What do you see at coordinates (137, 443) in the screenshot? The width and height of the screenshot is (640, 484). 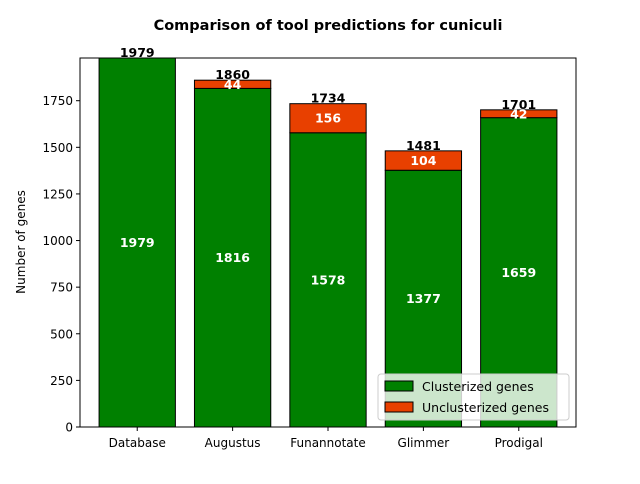 I see `x-tick-label: Database` at bounding box center [137, 443].